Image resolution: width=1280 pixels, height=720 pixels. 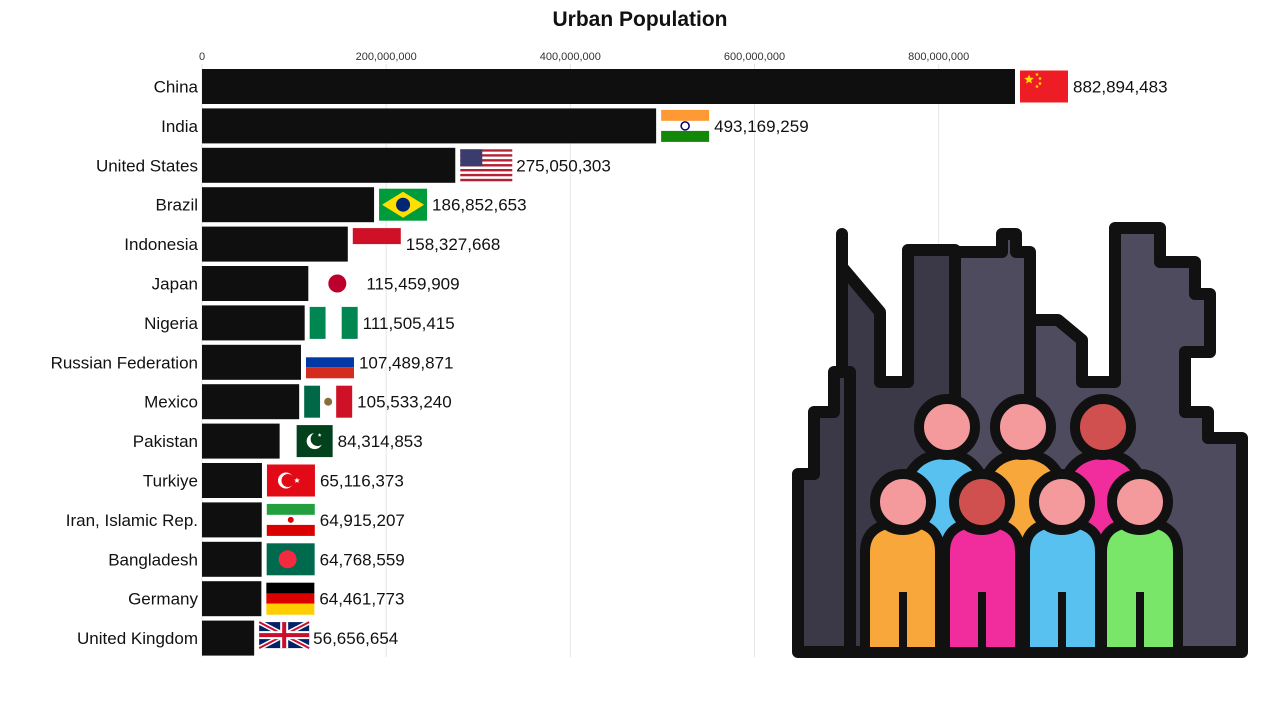 I want to click on value-label: 64,461,773, so click(x=361, y=599).